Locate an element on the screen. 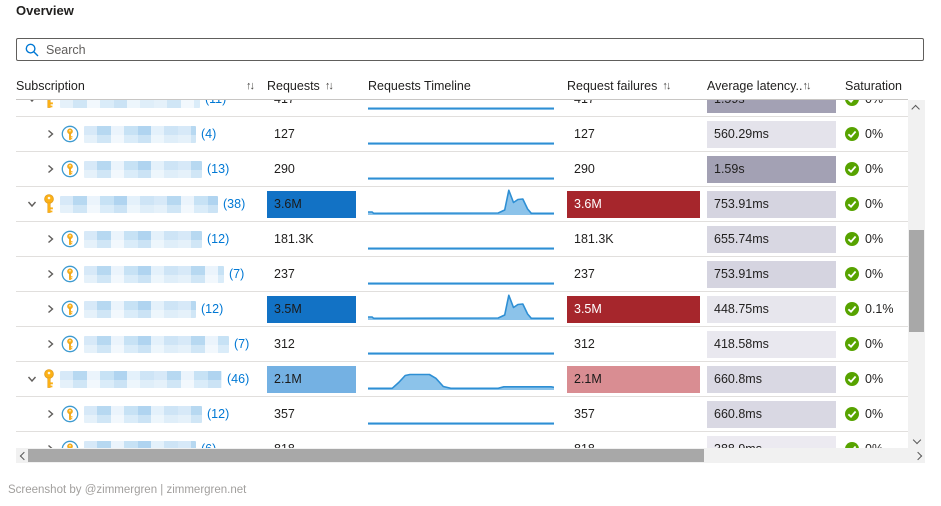 This screenshot has width=941, height=506. search-box is located at coordinates (470, 49).